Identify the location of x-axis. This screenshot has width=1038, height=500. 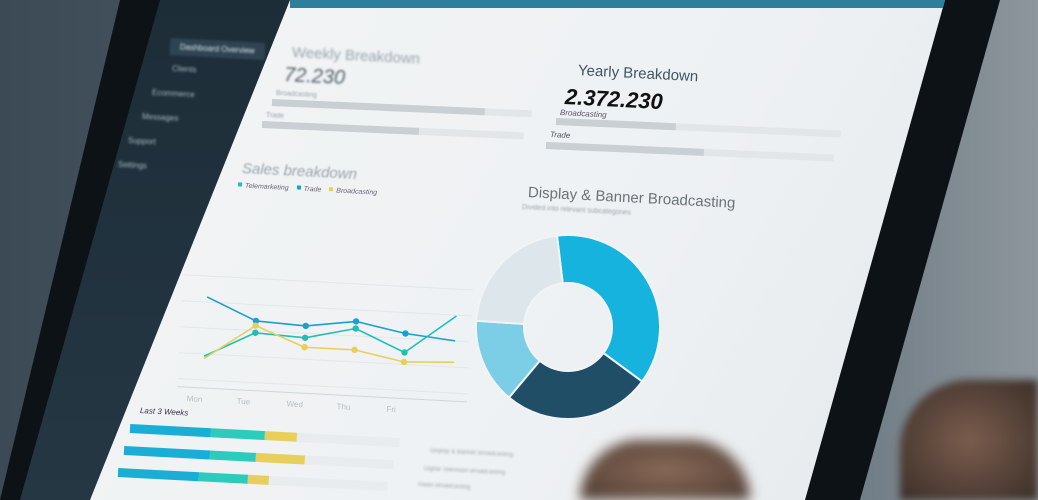
(322, 394).